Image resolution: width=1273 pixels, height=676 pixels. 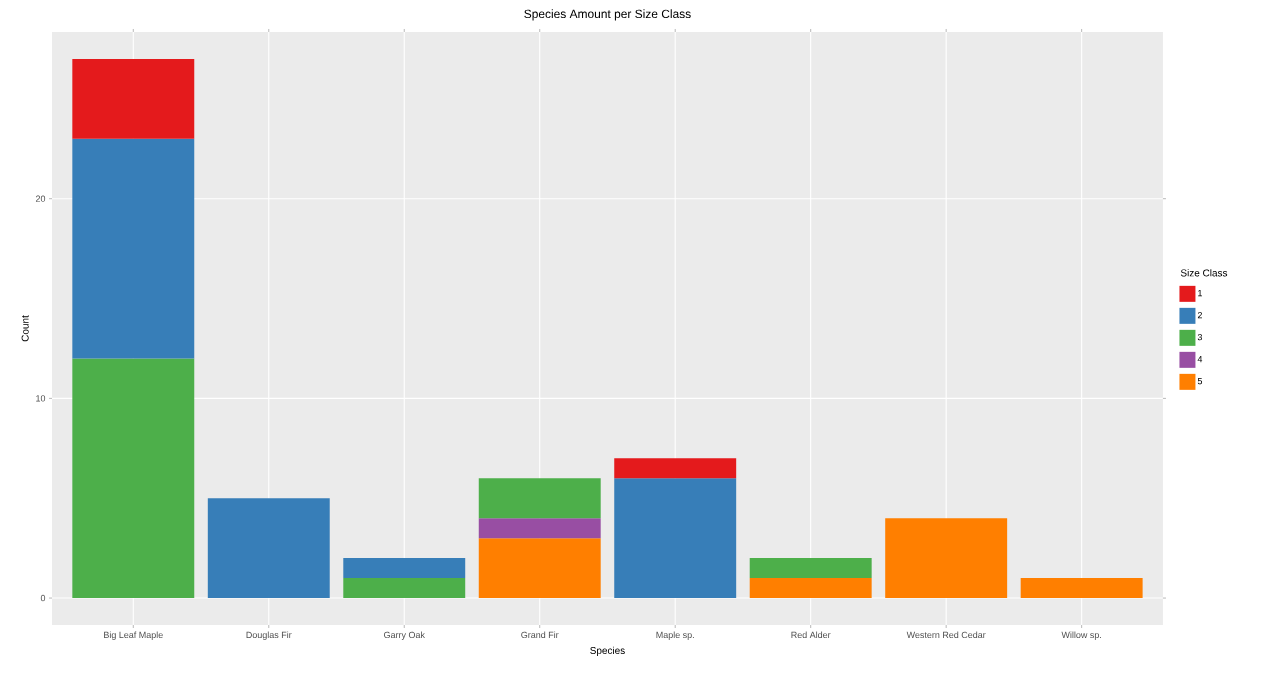 I want to click on legend-label: 3, so click(x=1200, y=337).